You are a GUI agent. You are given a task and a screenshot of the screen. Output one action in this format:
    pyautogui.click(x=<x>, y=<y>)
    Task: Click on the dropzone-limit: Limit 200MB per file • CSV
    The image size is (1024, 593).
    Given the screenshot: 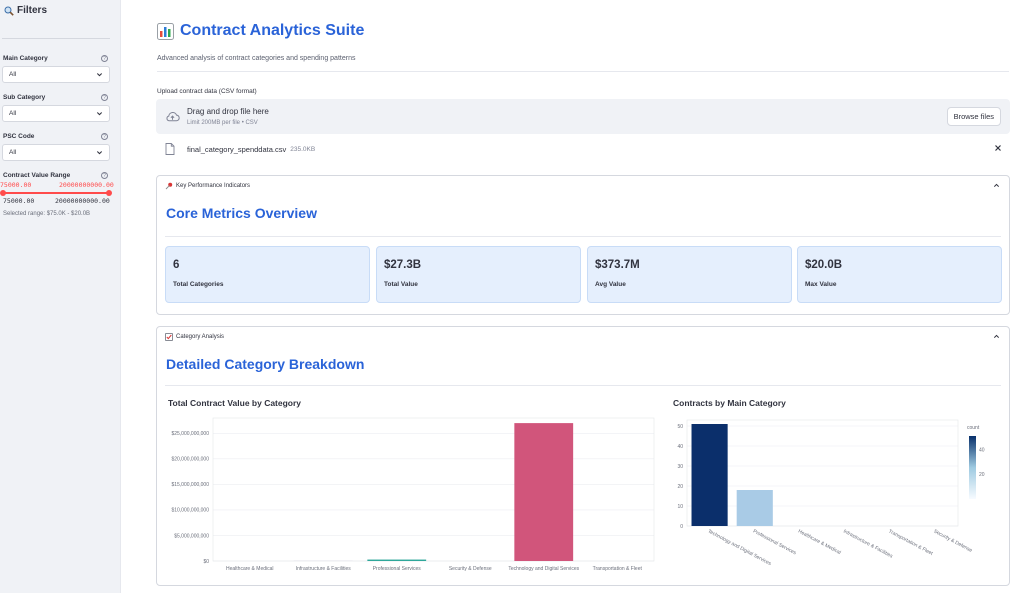 What is the action you would take?
    pyautogui.click(x=222, y=123)
    